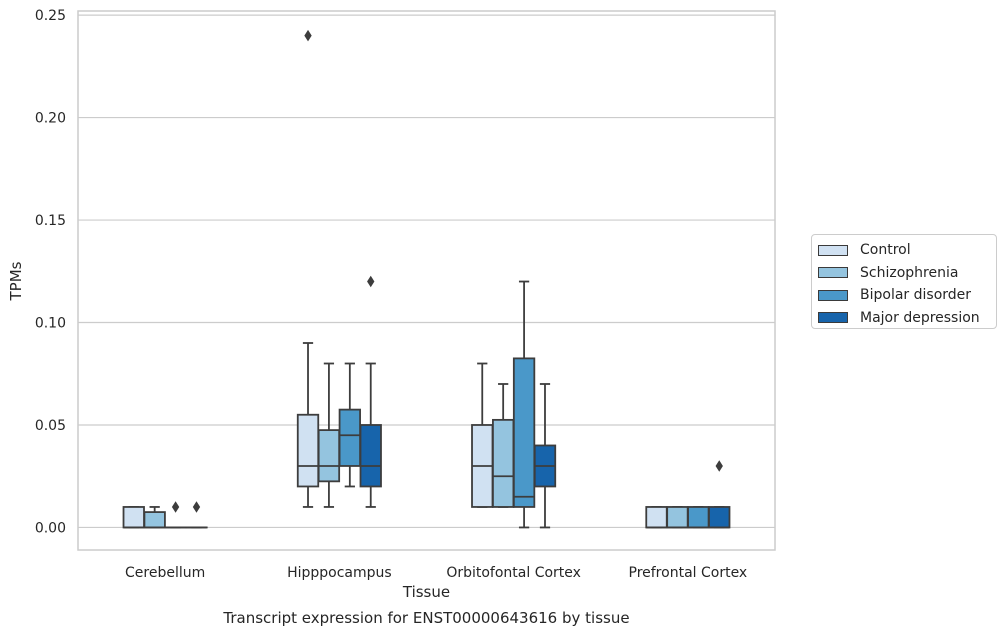 Image resolution: width=1007 pixels, height=636 pixels. I want to click on y-axis-label: TPMs, so click(16, 281).